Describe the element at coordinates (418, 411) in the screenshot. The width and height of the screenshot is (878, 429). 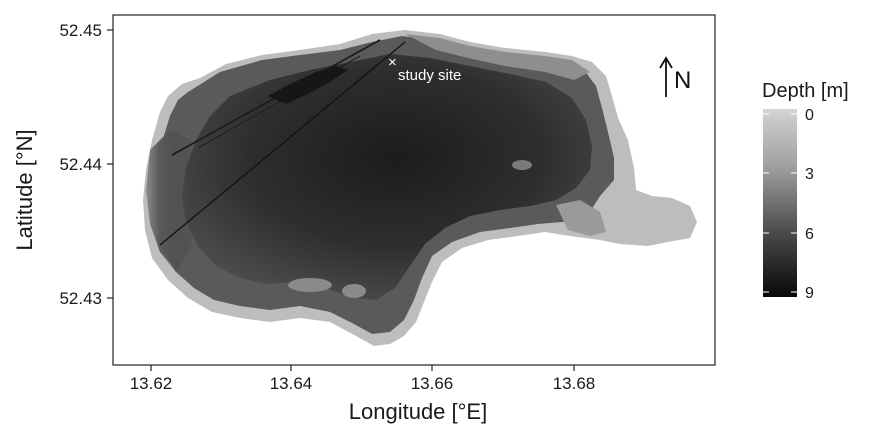
I see `x-axis-title: Longitude [°E]` at that location.